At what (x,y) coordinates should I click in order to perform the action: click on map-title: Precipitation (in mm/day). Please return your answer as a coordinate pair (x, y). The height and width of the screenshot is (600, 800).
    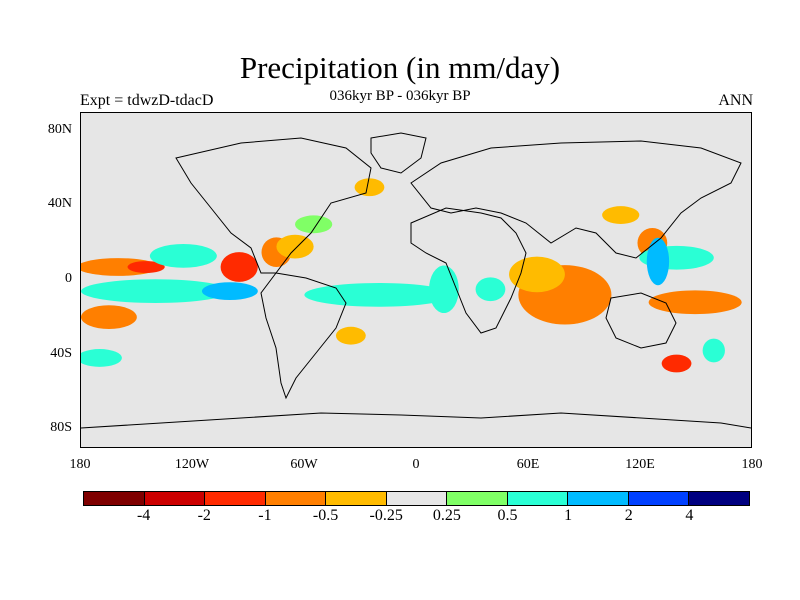
    Looking at the image, I should click on (400, 67).